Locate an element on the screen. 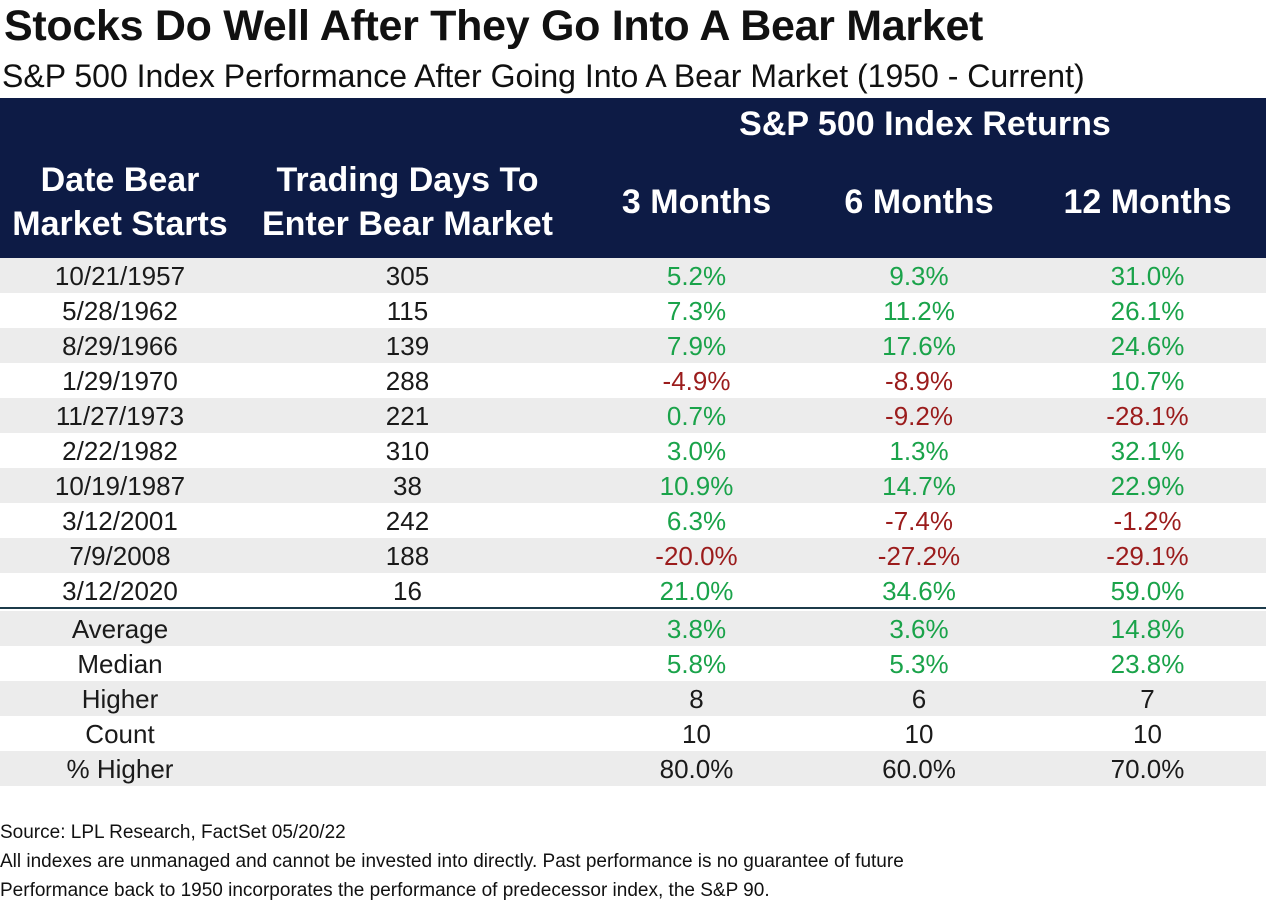 This screenshot has width=1266, height=905. cell-3-month-return: -4.9% is located at coordinates (696, 381).